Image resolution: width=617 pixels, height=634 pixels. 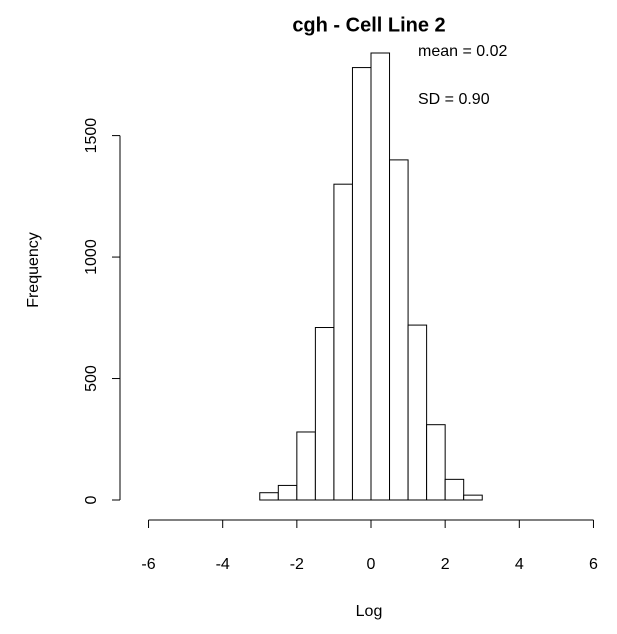 I want to click on y-tick-label: 500, so click(x=91, y=378).